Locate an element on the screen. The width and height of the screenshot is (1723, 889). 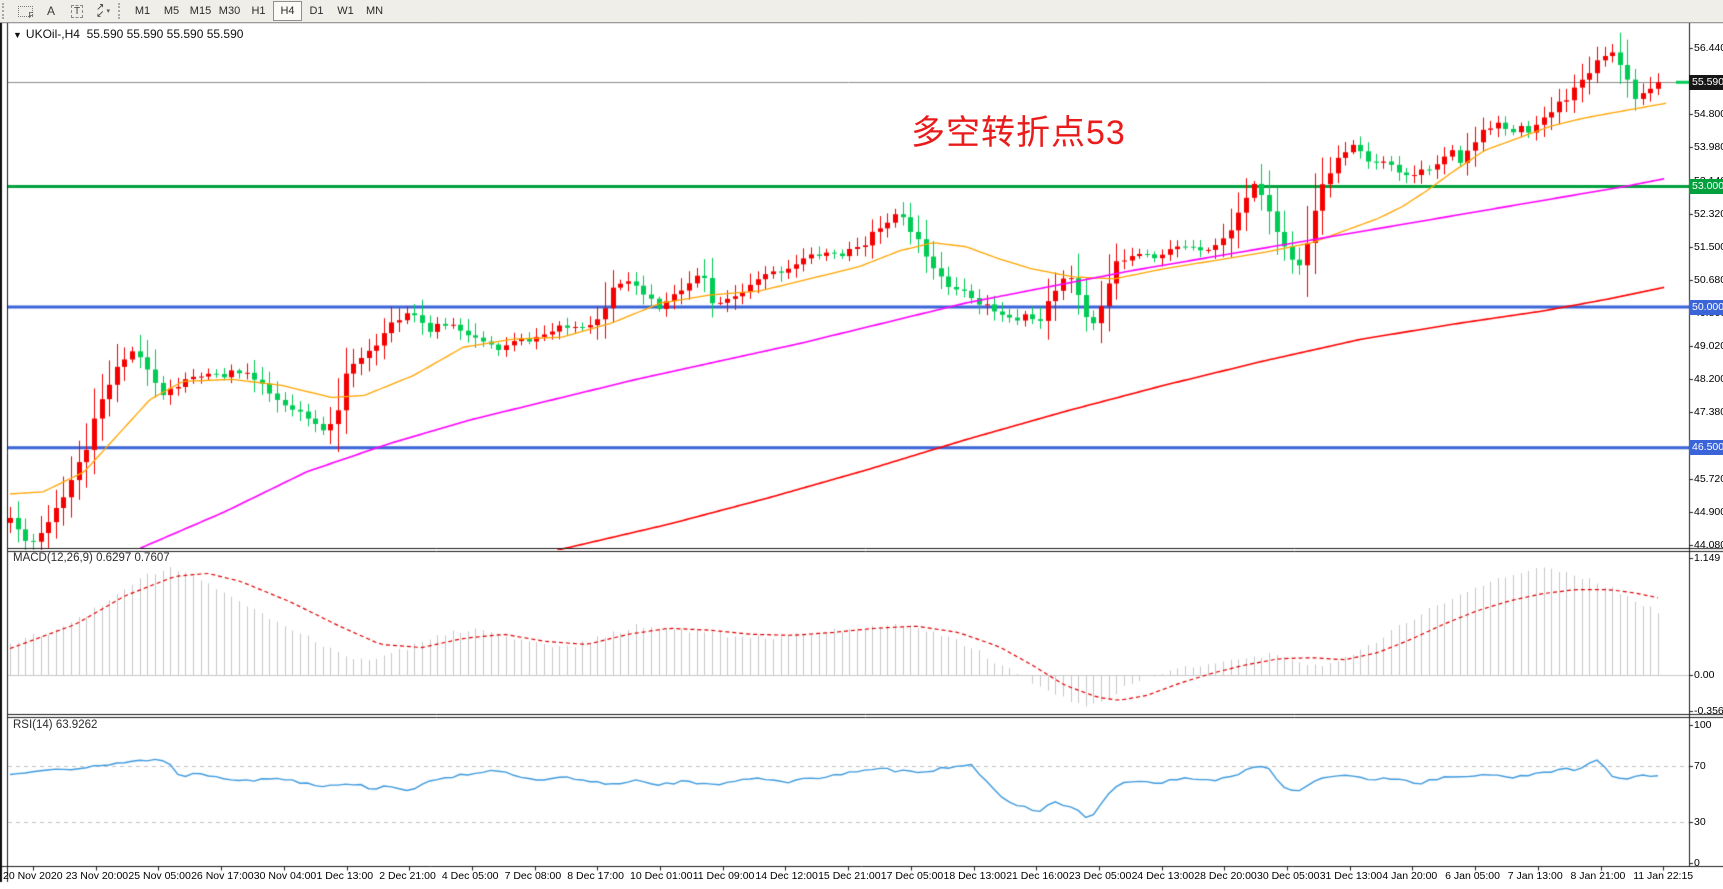
macd-tick-label: 1.149 is located at coordinates (1707, 558).